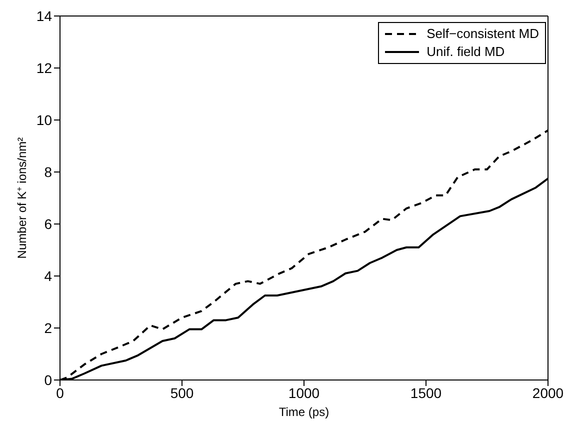 This screenshot has height=428, width=571. I want to click on y-tick-label: 4, so click(48, 276).